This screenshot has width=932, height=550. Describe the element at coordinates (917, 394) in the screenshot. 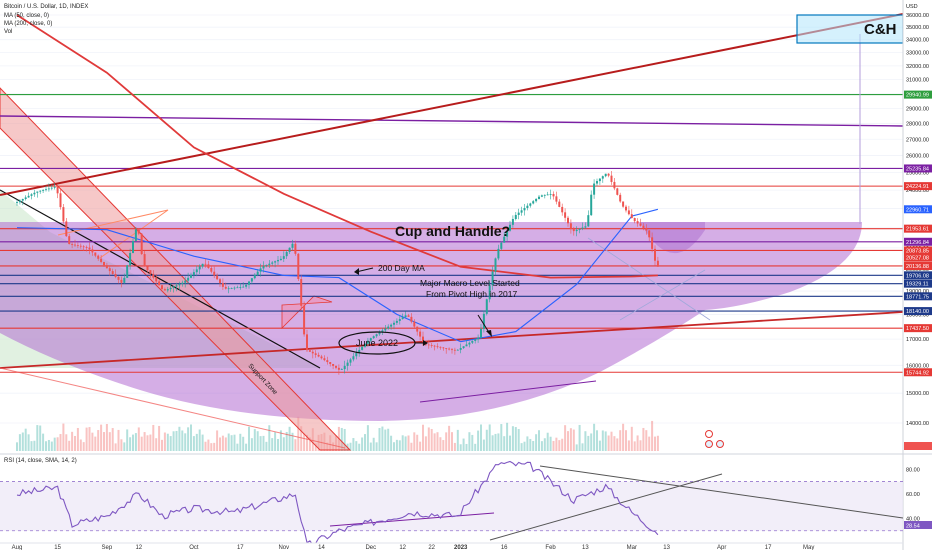

I see `price-tick: 15000.00` at that location.